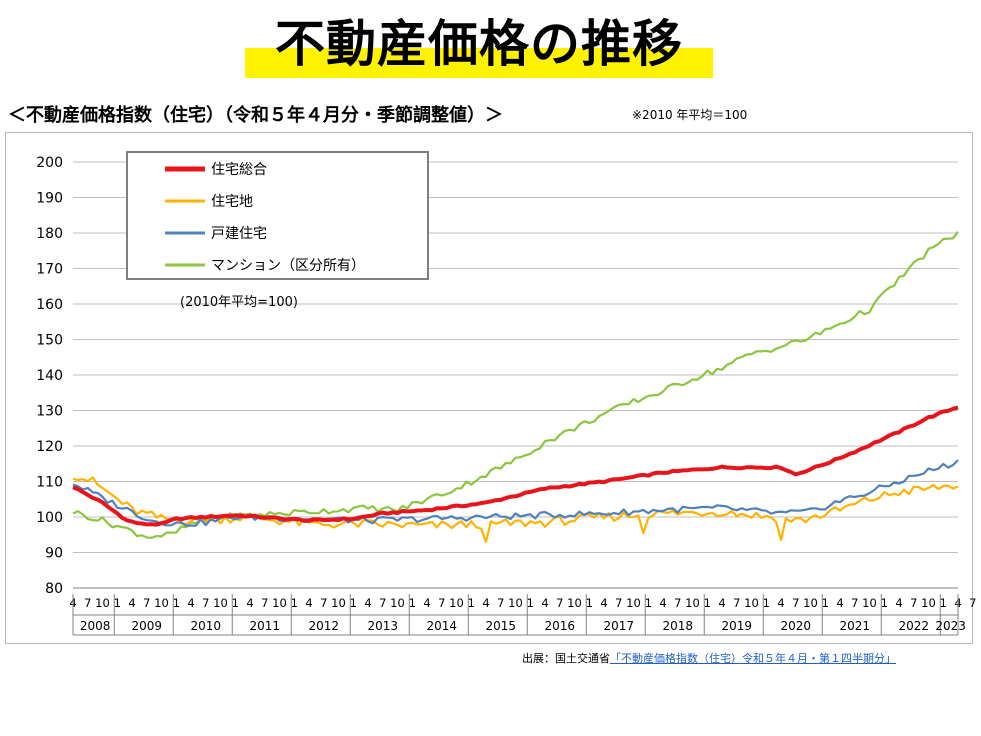  Describe the element at coordinates (49, 376) in the screenshot. I see `y-tick-label: 140` at that location.